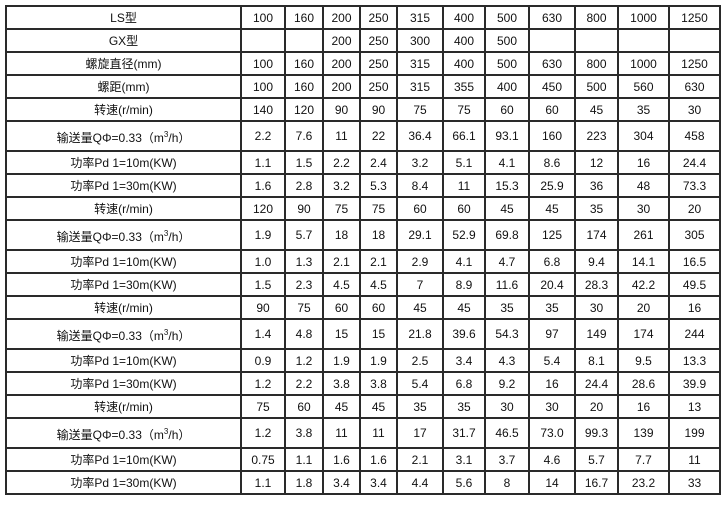 The height and width of the screenshot is (528, 724). Describe the element at coordinates (363, 109) in the screenshot. I see `table-row: 转速(r/min) 140 120 90 90 75 75 60 60 45 35 30` at that location.